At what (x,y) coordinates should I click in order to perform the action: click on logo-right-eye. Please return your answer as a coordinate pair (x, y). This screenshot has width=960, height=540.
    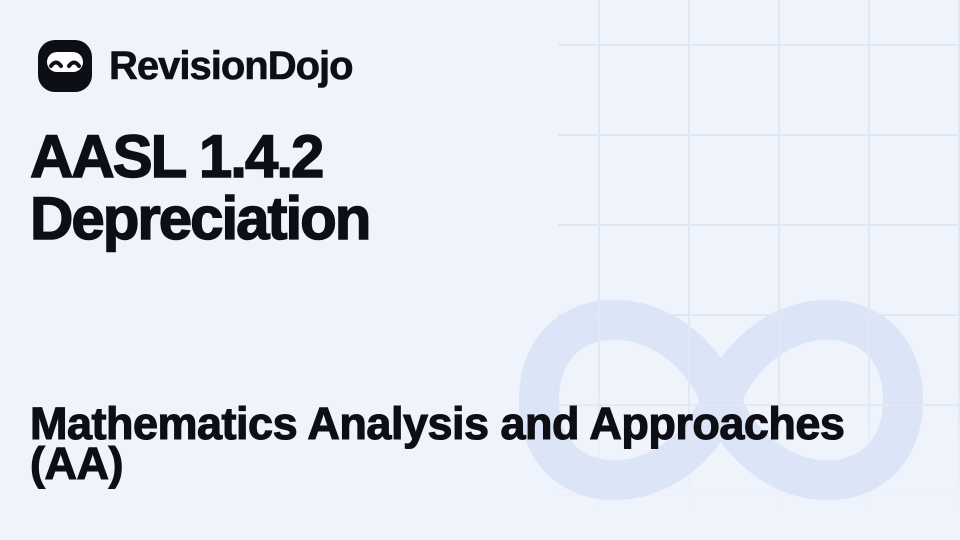
    Looking at the image, I should click on (74, 64).